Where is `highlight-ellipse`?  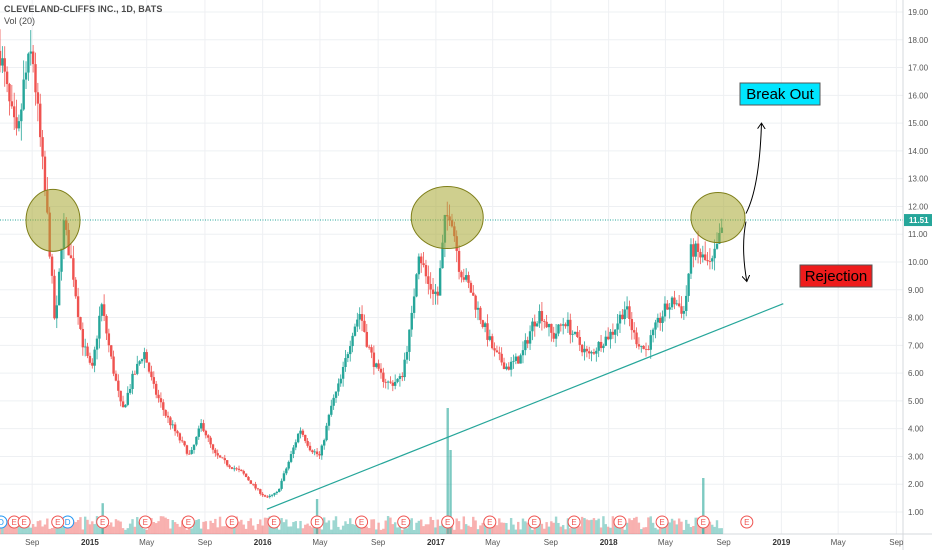
highlight-ellipse is located at coordinates (53, 220).